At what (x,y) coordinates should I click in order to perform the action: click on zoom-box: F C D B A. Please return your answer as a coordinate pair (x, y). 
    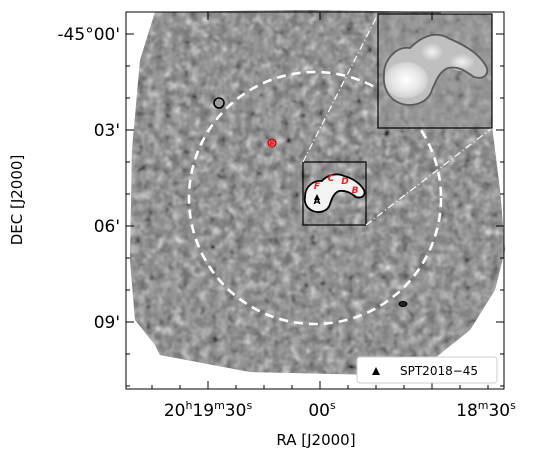
    Looking at the image, I should click on (334, 193).